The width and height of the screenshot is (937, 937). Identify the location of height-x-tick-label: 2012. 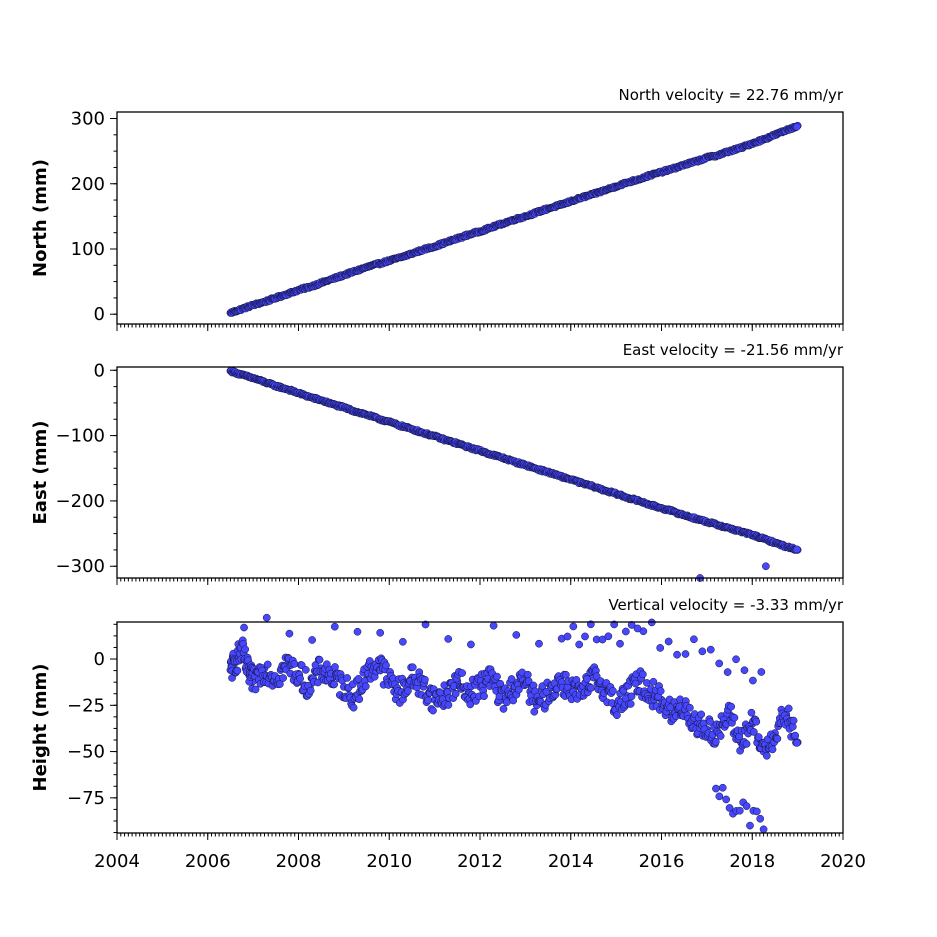
(480, 861).